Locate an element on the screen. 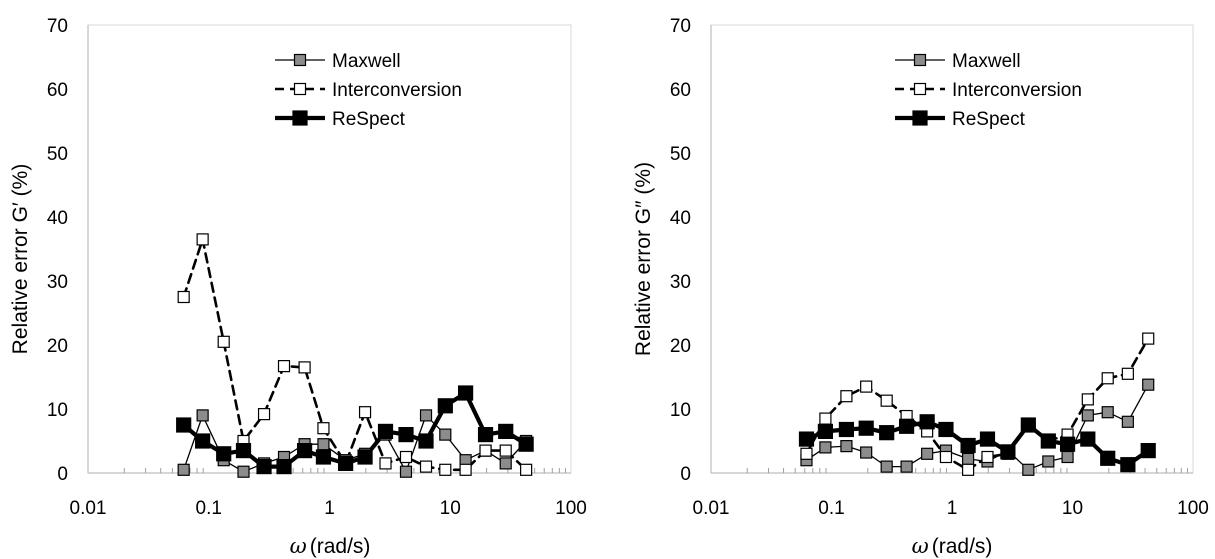 Image resolution: width=1215 pixels, height=559 pixels. y-tick-label: 60 is located at coordinates (57, 90).